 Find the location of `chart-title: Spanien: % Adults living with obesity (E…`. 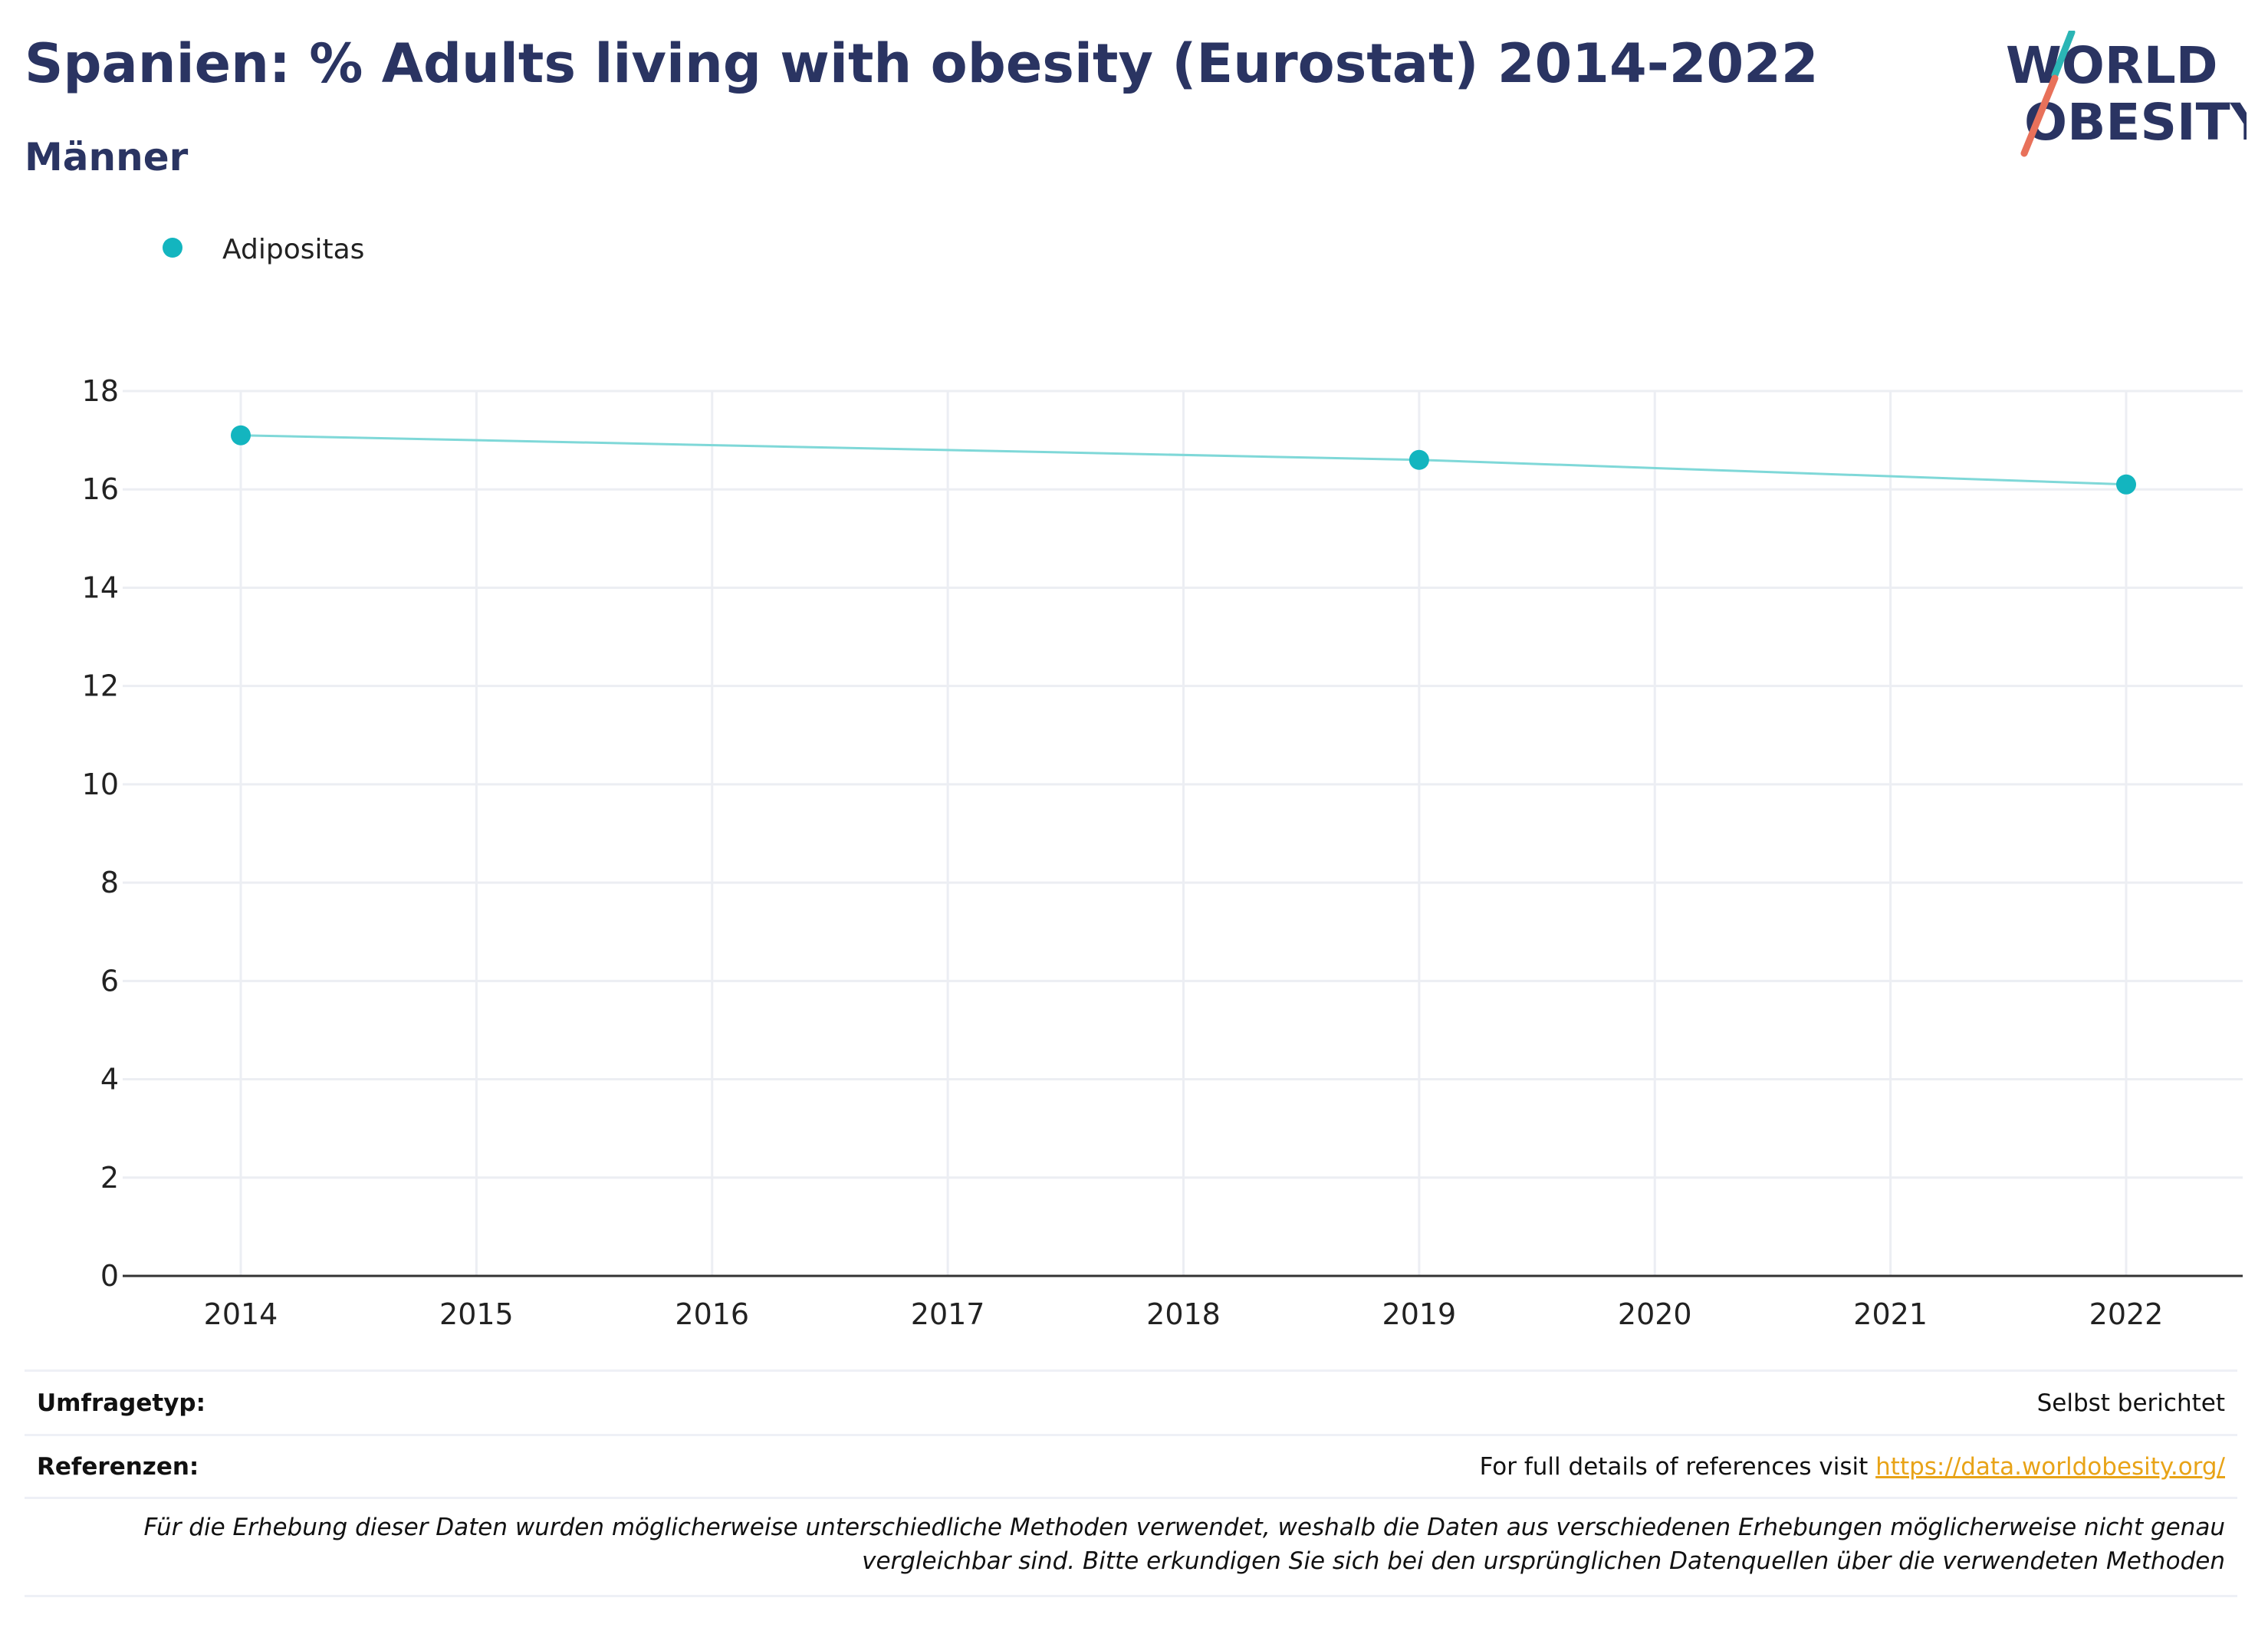

chart-title: Spanien: % Adults living with obesity (E… is located at coordinates (922, 64).